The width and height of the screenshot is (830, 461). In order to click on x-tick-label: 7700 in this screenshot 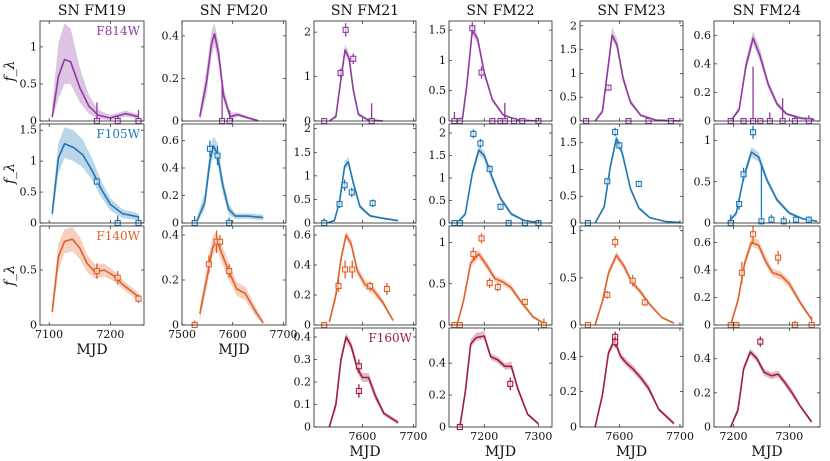, I will do `click(413, 436)`.